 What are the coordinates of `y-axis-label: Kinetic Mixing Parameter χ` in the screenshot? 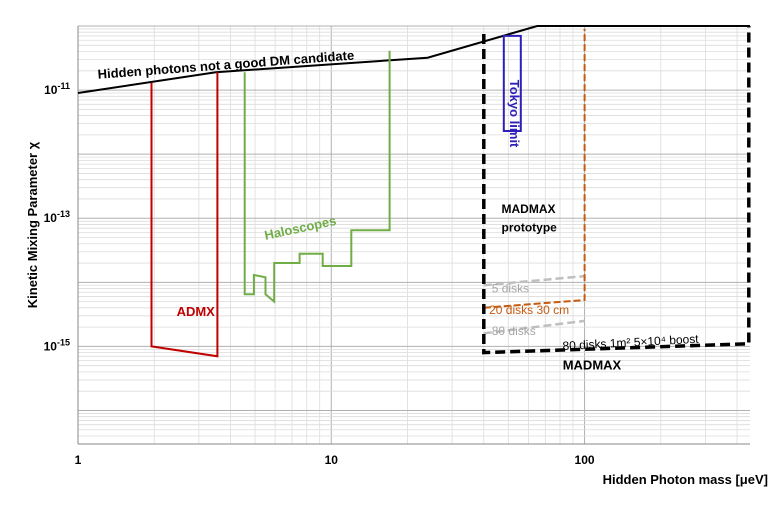 It's located at (32, 224).